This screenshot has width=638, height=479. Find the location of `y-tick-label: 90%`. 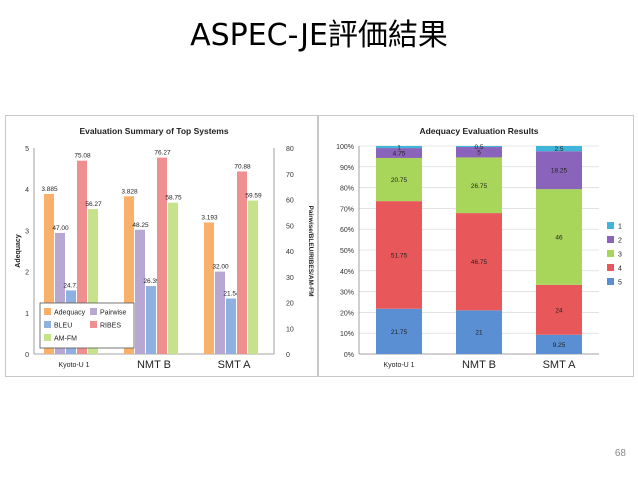

y-tick-label: 90% is located at coordinates (347, 168).